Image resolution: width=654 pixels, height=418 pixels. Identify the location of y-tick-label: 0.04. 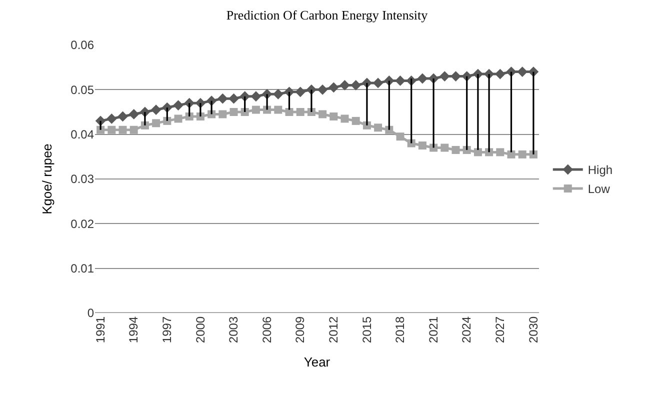
(82, 135).